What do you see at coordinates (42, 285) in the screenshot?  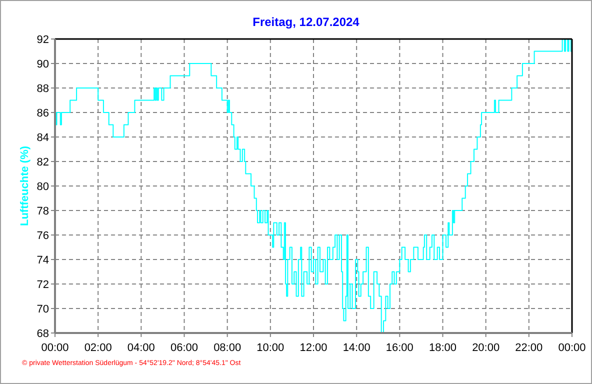 I see `y-tick-label: 72` at bounding box center [42, 285].